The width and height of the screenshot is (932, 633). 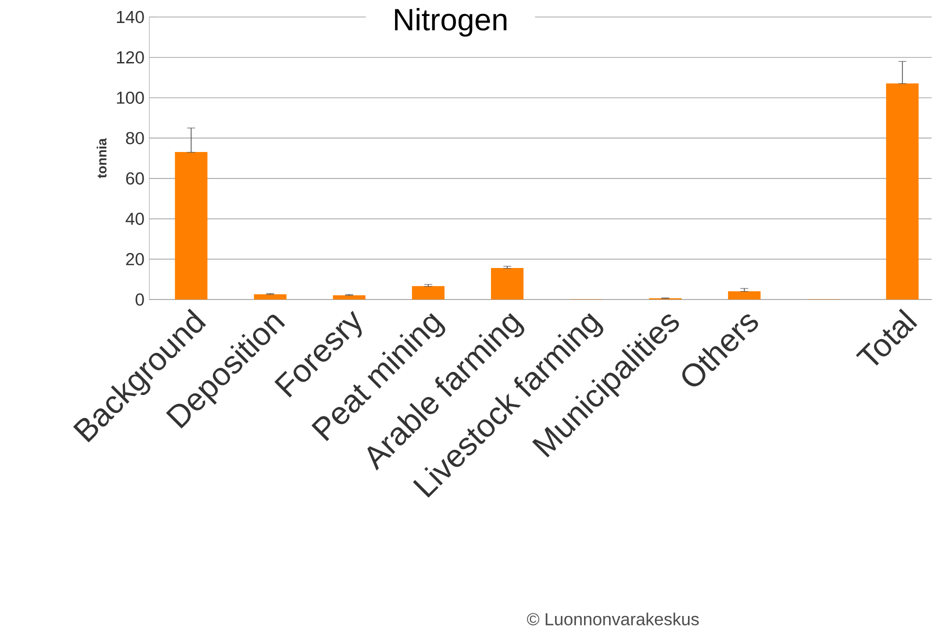 I want to click on y-tick-label: 120, so click(x=130, y=57).